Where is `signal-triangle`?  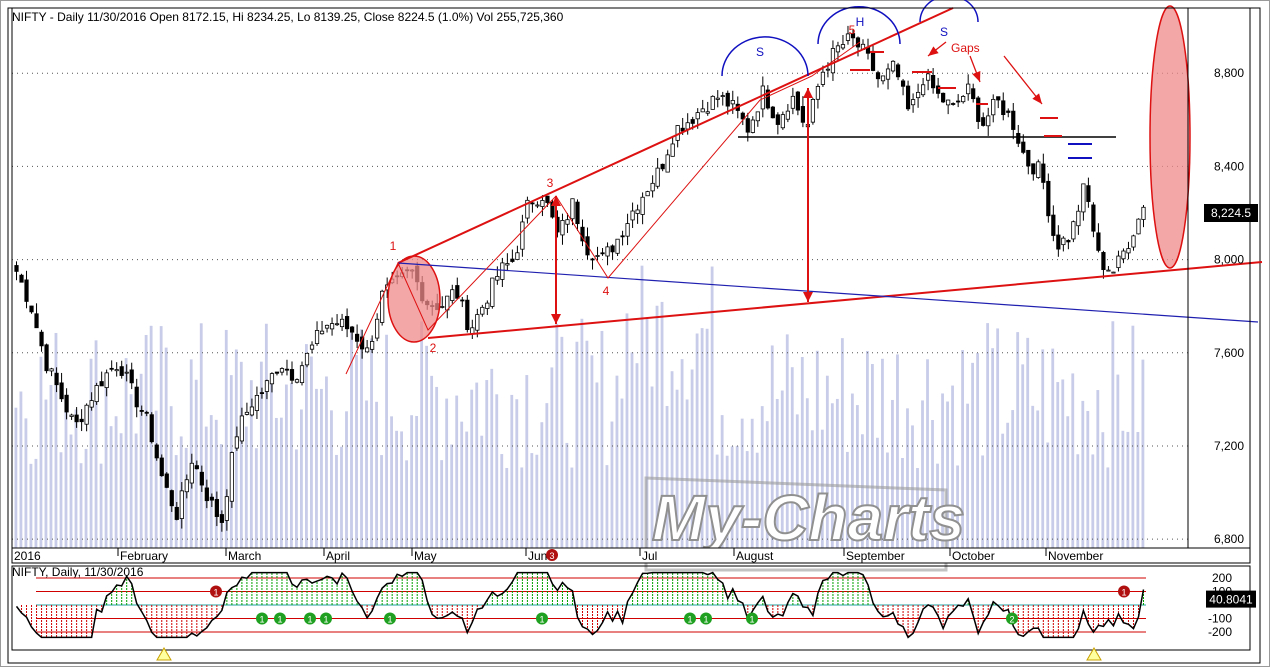
signal-triangle is located at coordinates (1094, 654).